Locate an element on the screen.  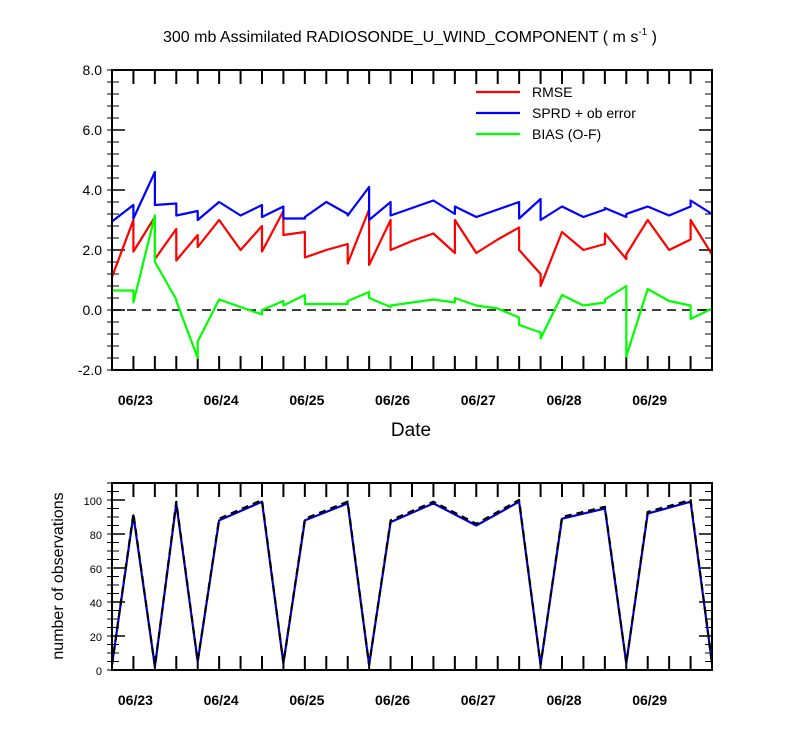
top-x-tick-labels: 06/23 06/24 06/25 06/26 06/27 06/28 06/29 is located at coordinates (393, 400).